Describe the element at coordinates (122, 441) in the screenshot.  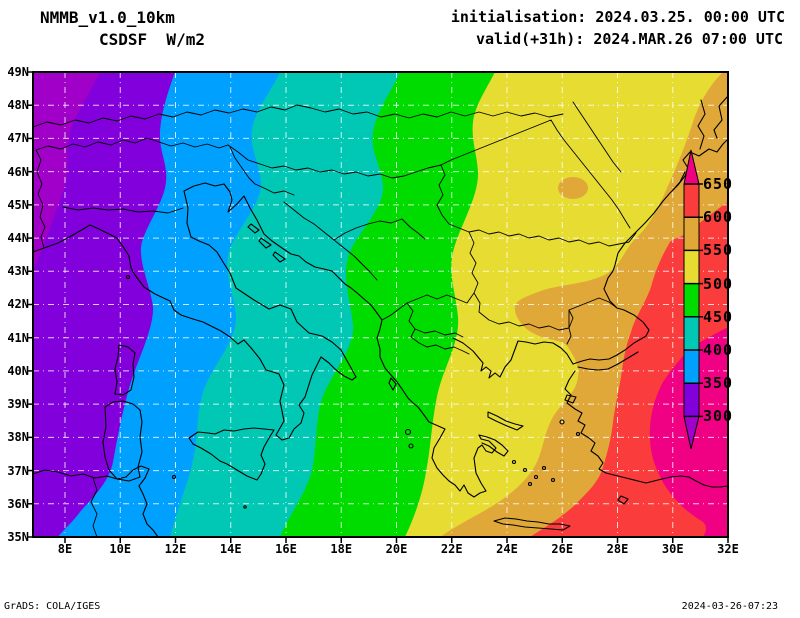
I see `island-sardinia` at that location.